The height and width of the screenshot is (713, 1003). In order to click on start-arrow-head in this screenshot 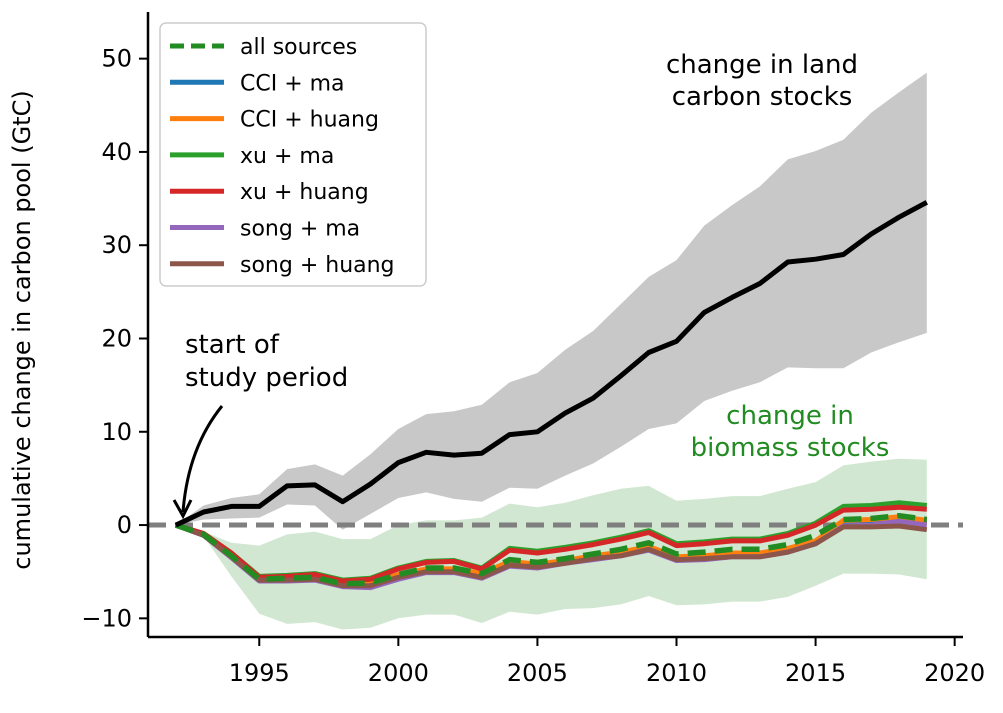, I will do `click(182, 509)`.